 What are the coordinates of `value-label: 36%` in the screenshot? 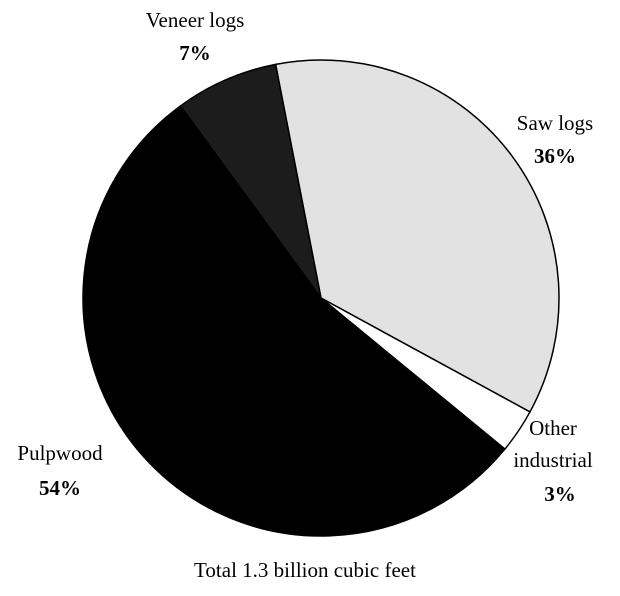 It's located at (555, 156).